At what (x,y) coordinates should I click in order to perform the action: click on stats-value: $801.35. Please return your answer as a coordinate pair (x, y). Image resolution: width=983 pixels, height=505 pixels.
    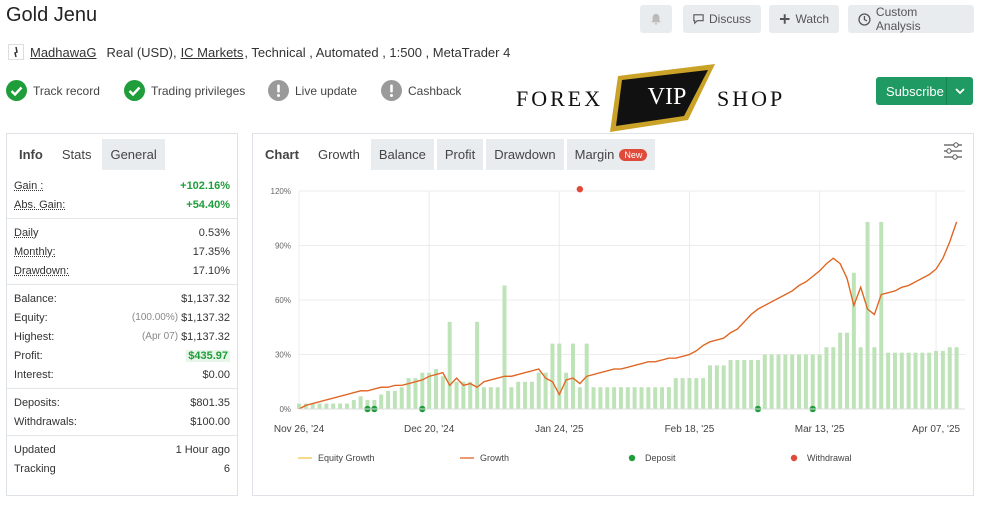
    Looking at the image, I should click on (210, 402).